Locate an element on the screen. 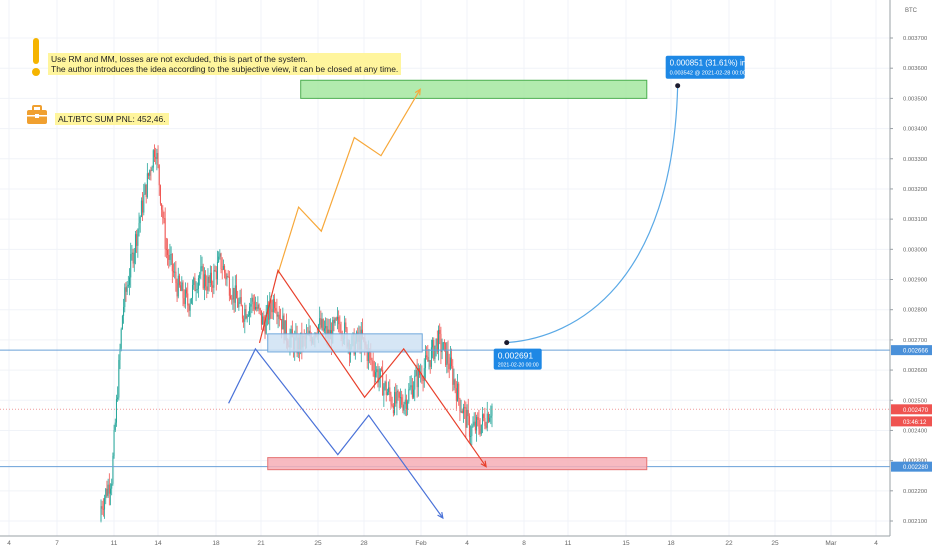  entry-zone is located at coordinates (345, 343).